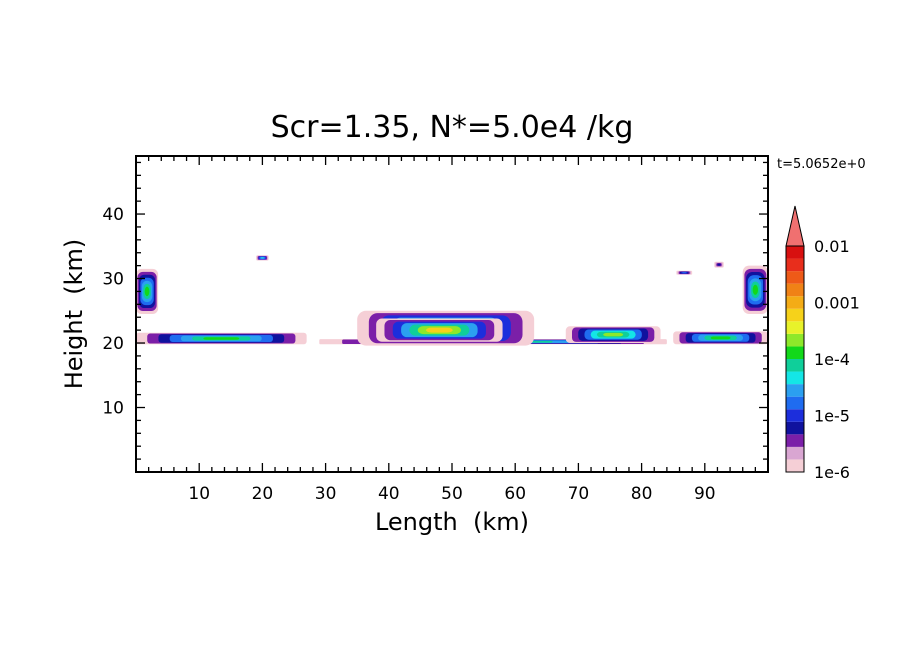 The width and height of the screenshot is (904, 654). I want to click on y-tick-labels: 10 20 30 40, so click(113, 311).